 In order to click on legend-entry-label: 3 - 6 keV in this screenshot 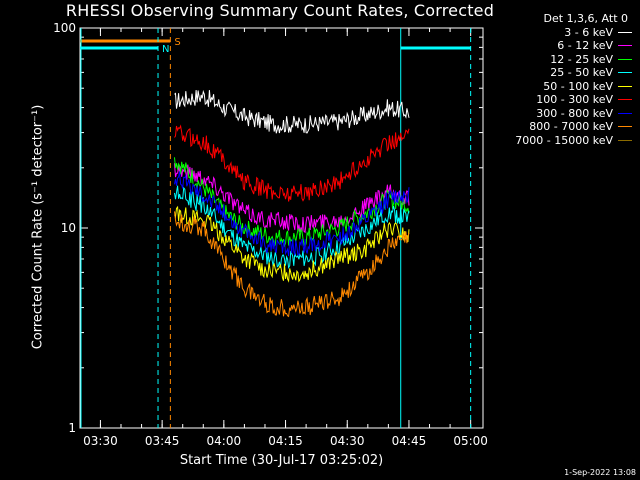, I will do `click(588, 32)`.